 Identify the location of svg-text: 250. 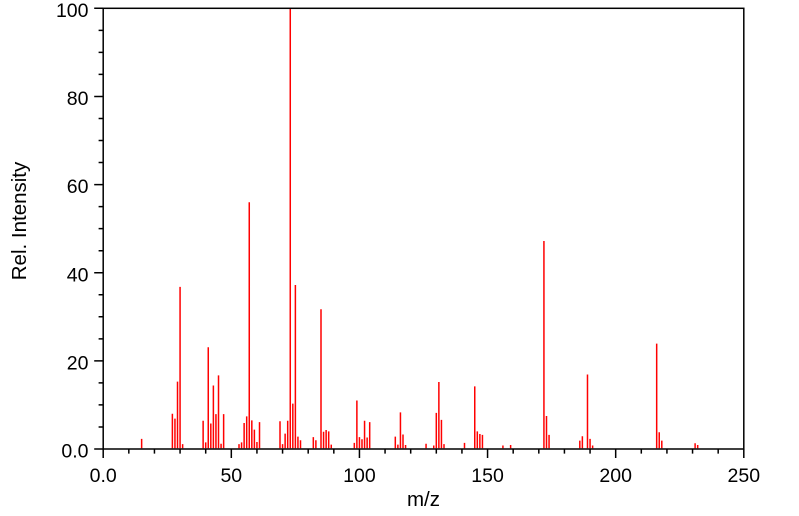
(744, 476).